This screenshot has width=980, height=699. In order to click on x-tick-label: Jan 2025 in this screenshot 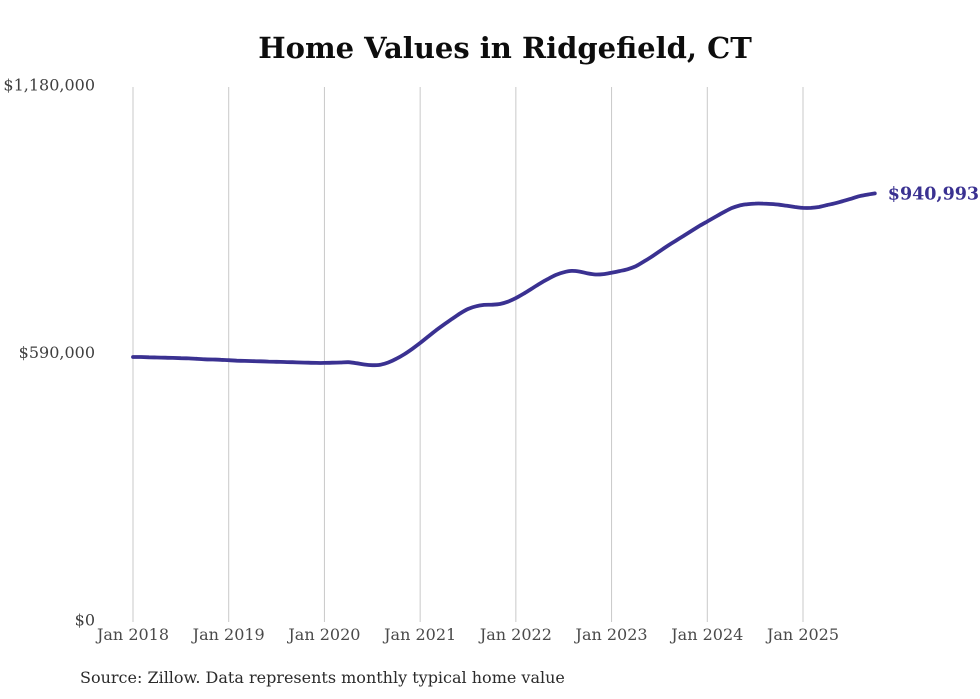, I will do `click(802, 634)`.